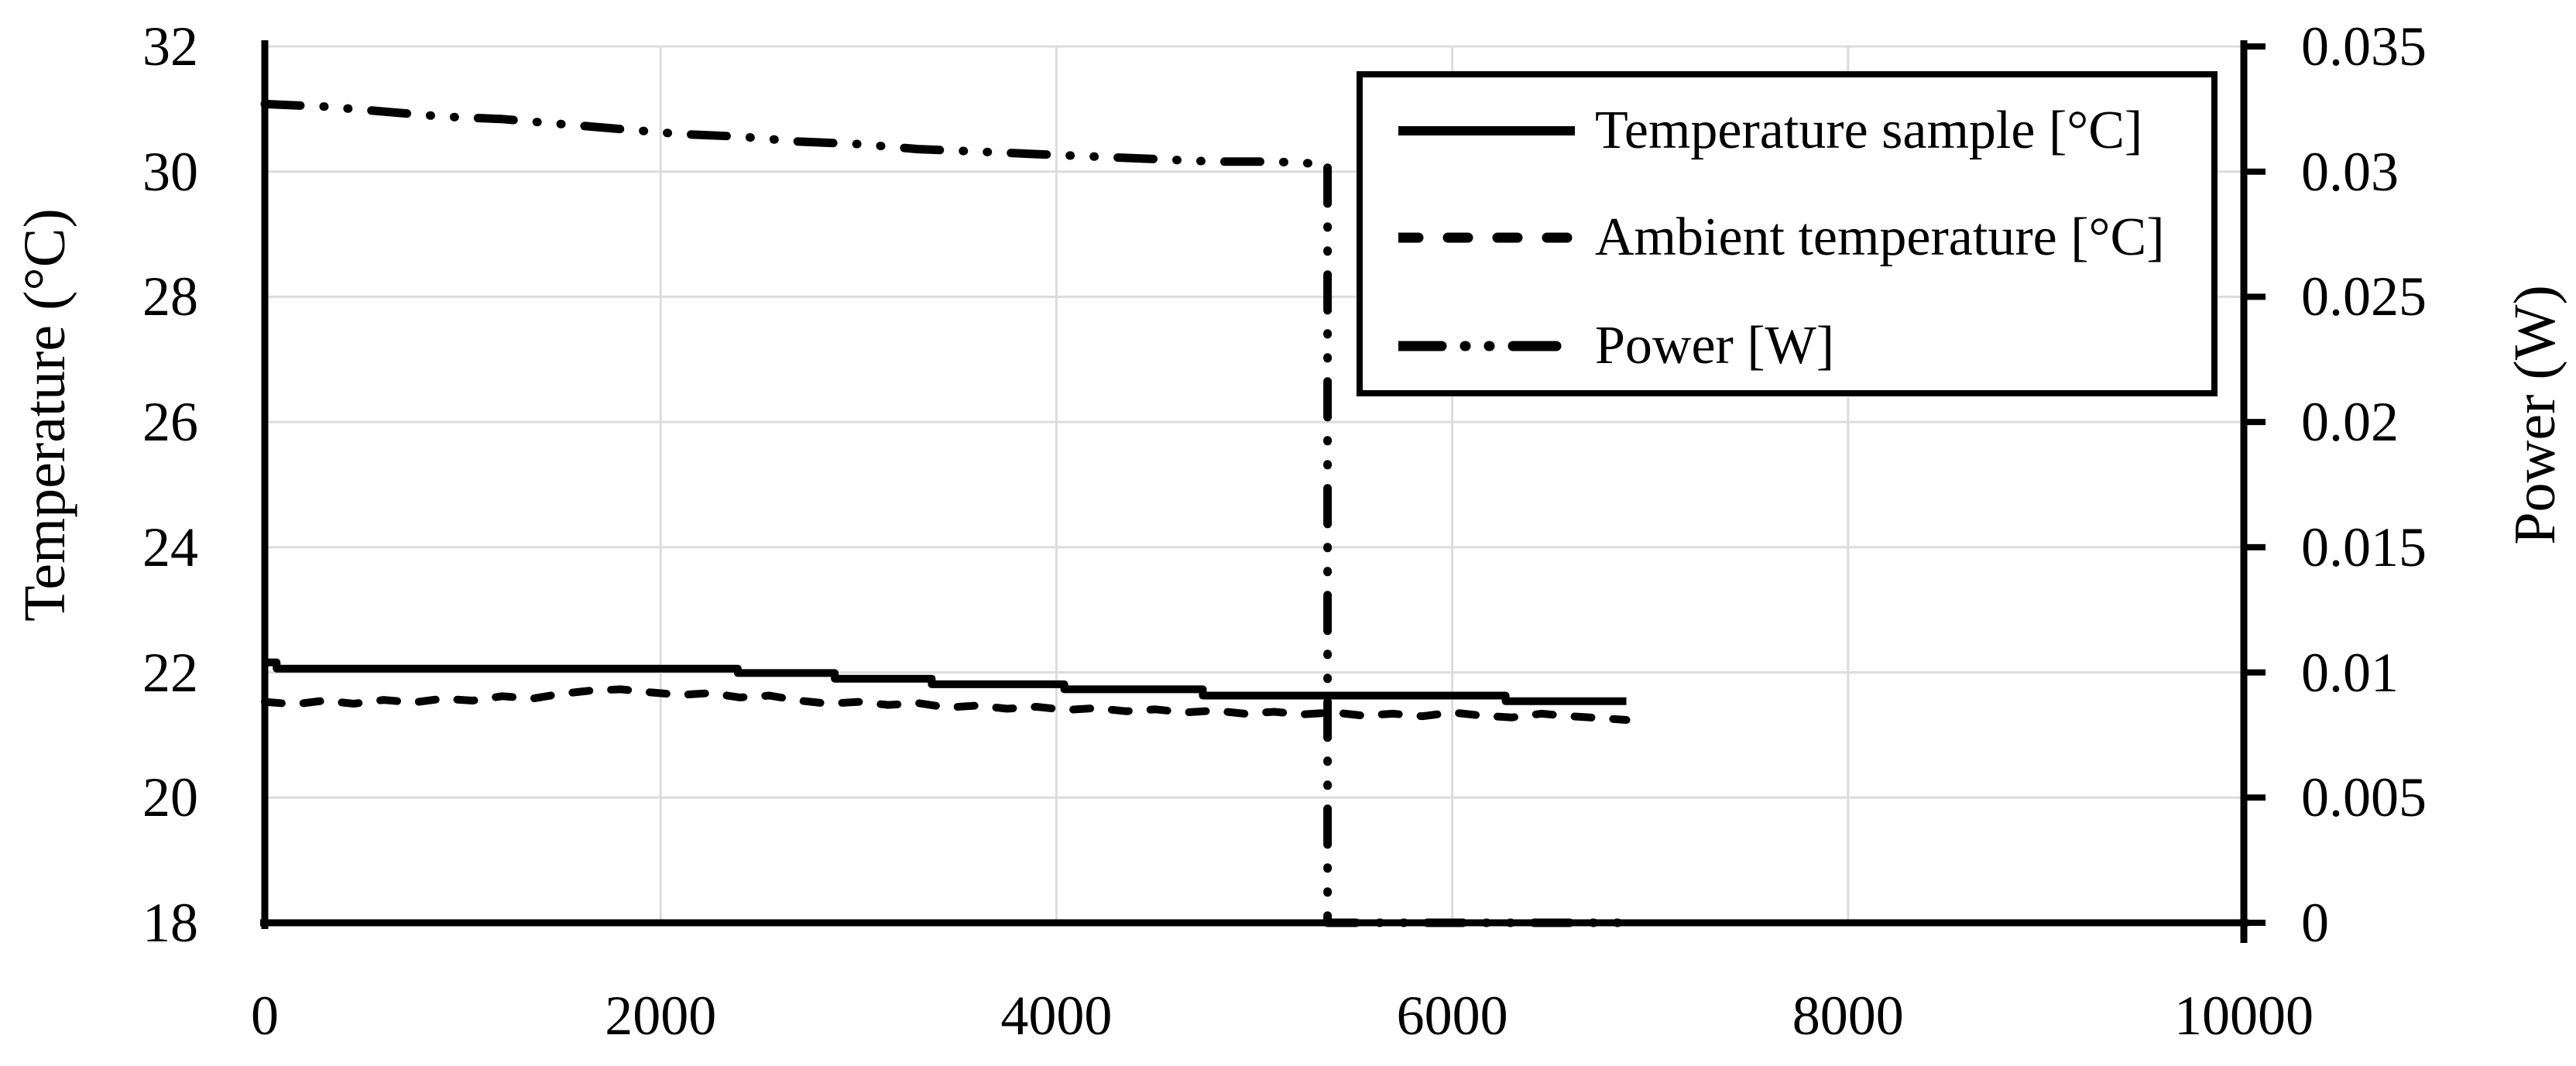 The image size is (2576, 1066). I want to click on y-left-tick-label: 22, so click(170, 672).